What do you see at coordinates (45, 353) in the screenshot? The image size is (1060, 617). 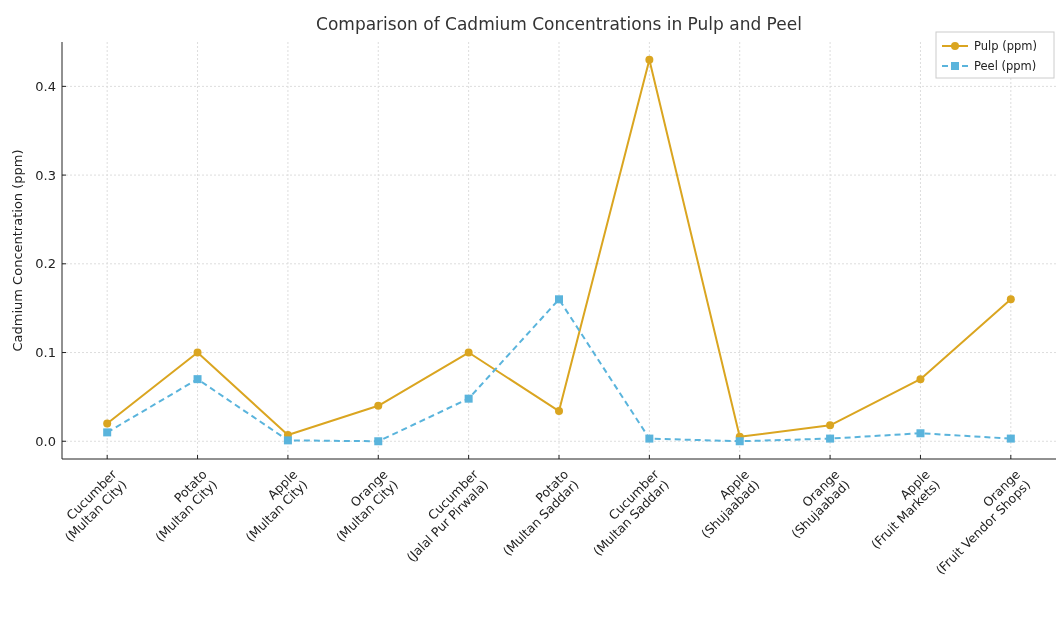 I see `y-tick-label: 0.1` at bounding box center [45, 353].